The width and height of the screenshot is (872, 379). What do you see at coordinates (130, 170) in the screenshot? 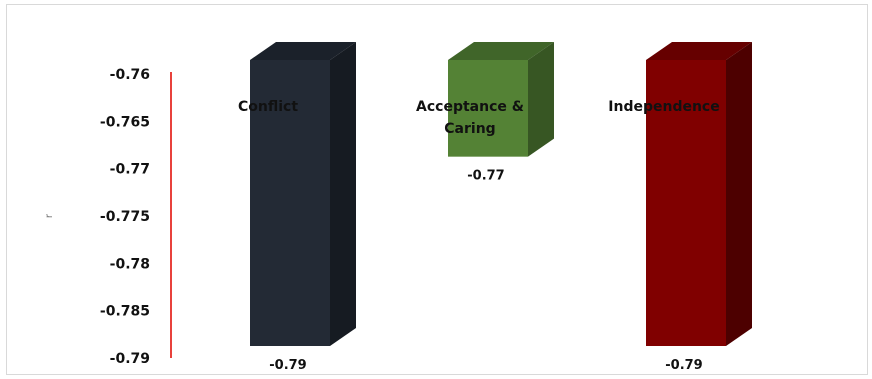
I see `y-tick-label: -0.77` at bounding box center [130, 170].